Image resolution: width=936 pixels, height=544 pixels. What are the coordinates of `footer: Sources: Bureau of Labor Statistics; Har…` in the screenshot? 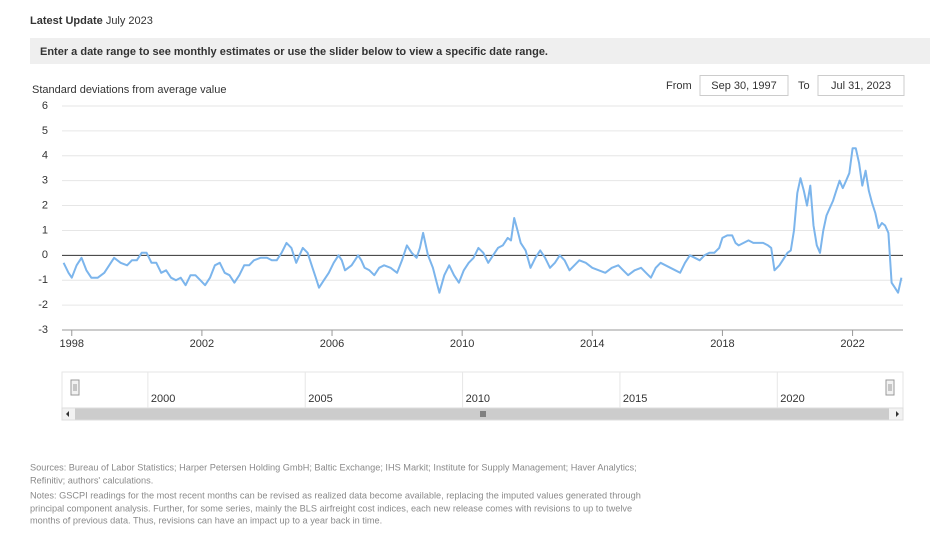 It's located at (335, 493).